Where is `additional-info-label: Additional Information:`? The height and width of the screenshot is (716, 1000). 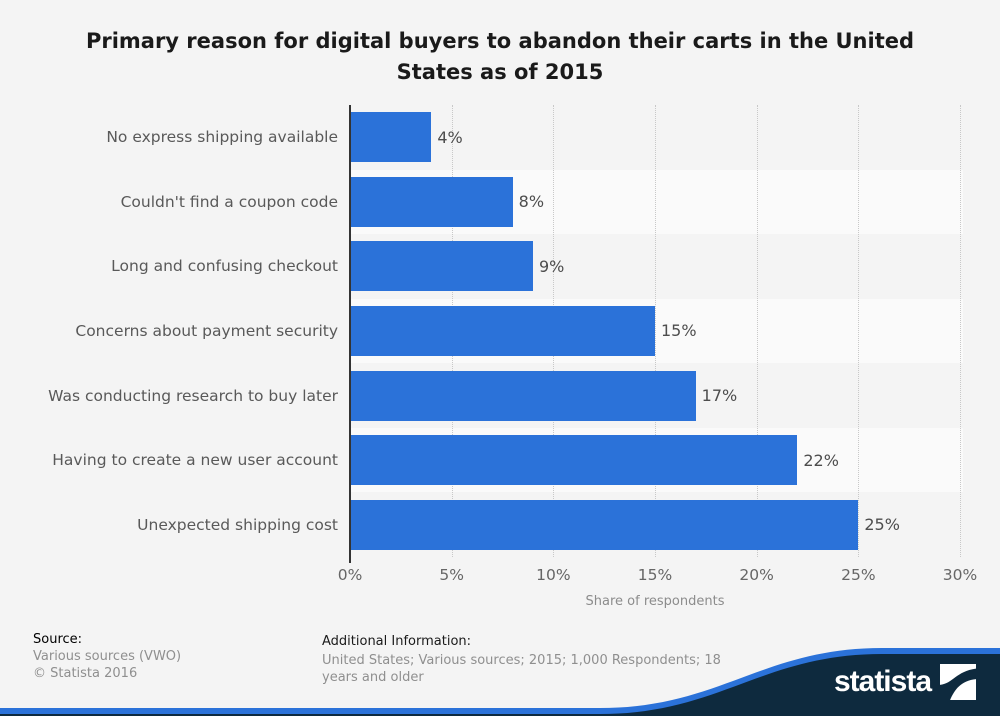
additional-info-label: Additional Information: is located at coordinates (397, 641).